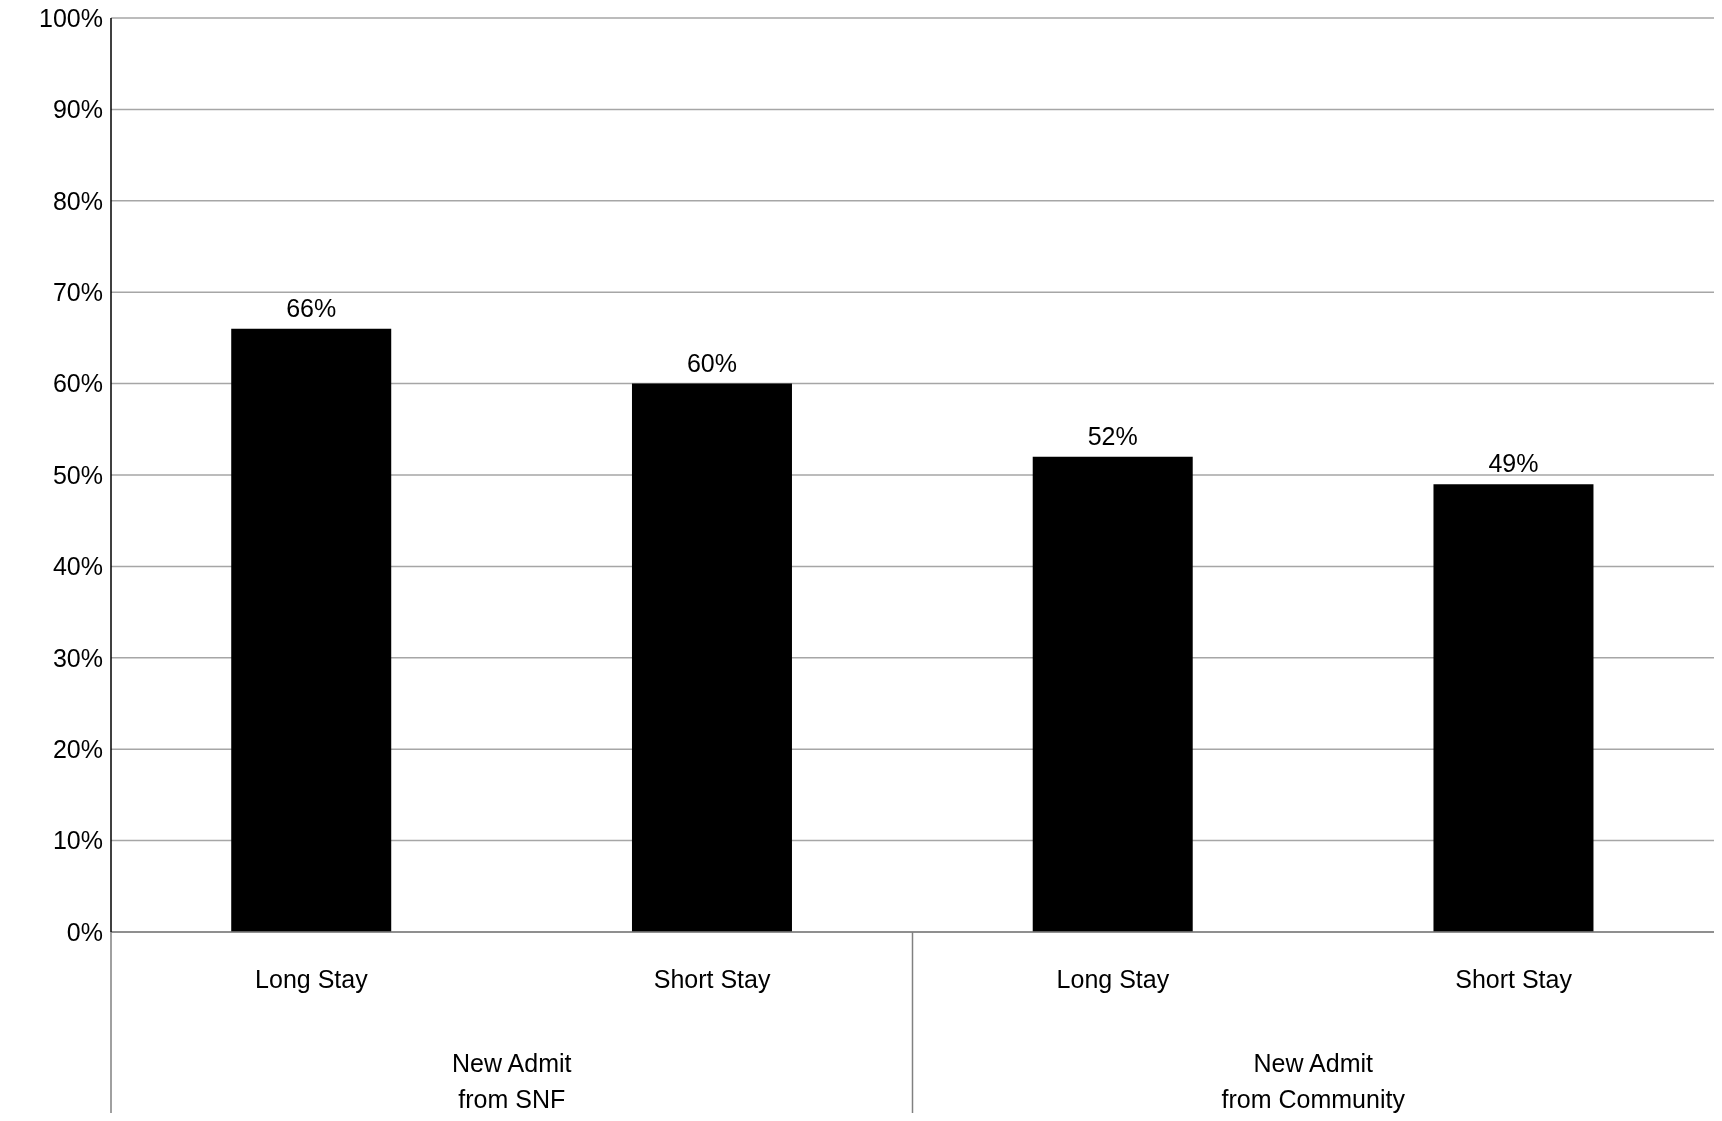 Image resolution: width=1722 pixels, height=1121 pixels. What do you see at coordinates (1112, 435) in the screenshot?
I see `data-label: 52%` at bounding box center [1112, 435].